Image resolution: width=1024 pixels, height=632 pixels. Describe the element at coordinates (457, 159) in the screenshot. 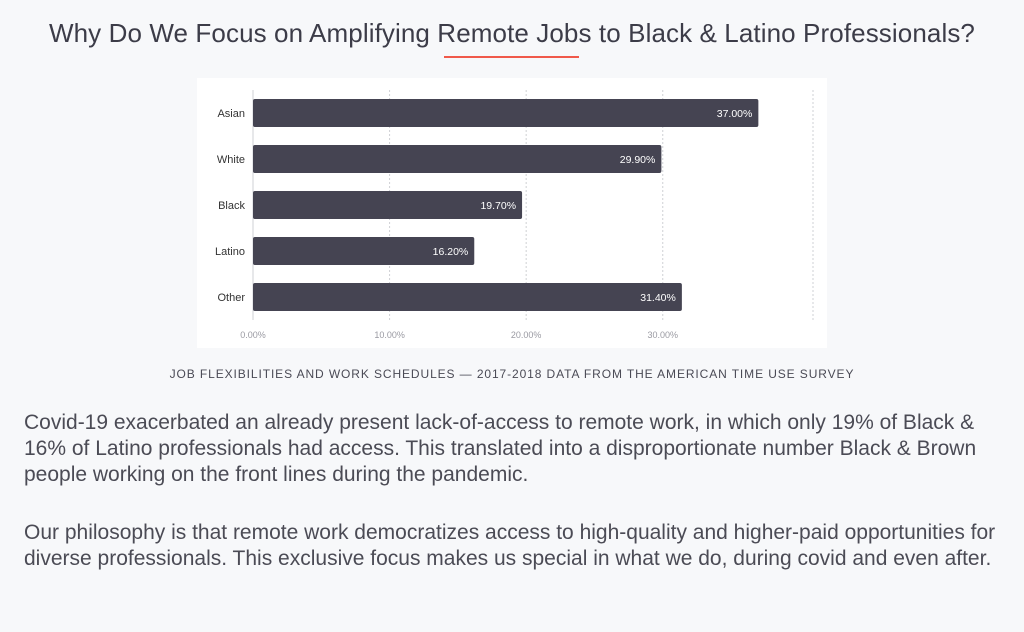

I see `bar-white` at that location.